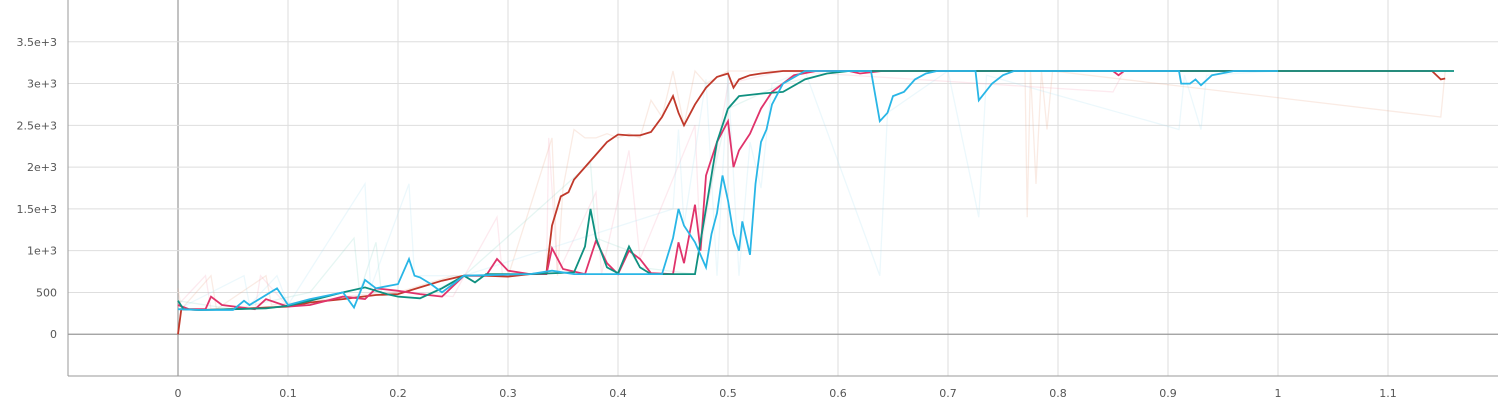  What do you see at coordinates (37, 42) in the screenshot?
I see `y-tick-label: 3.5e+3` at bounding box center [37, 42].